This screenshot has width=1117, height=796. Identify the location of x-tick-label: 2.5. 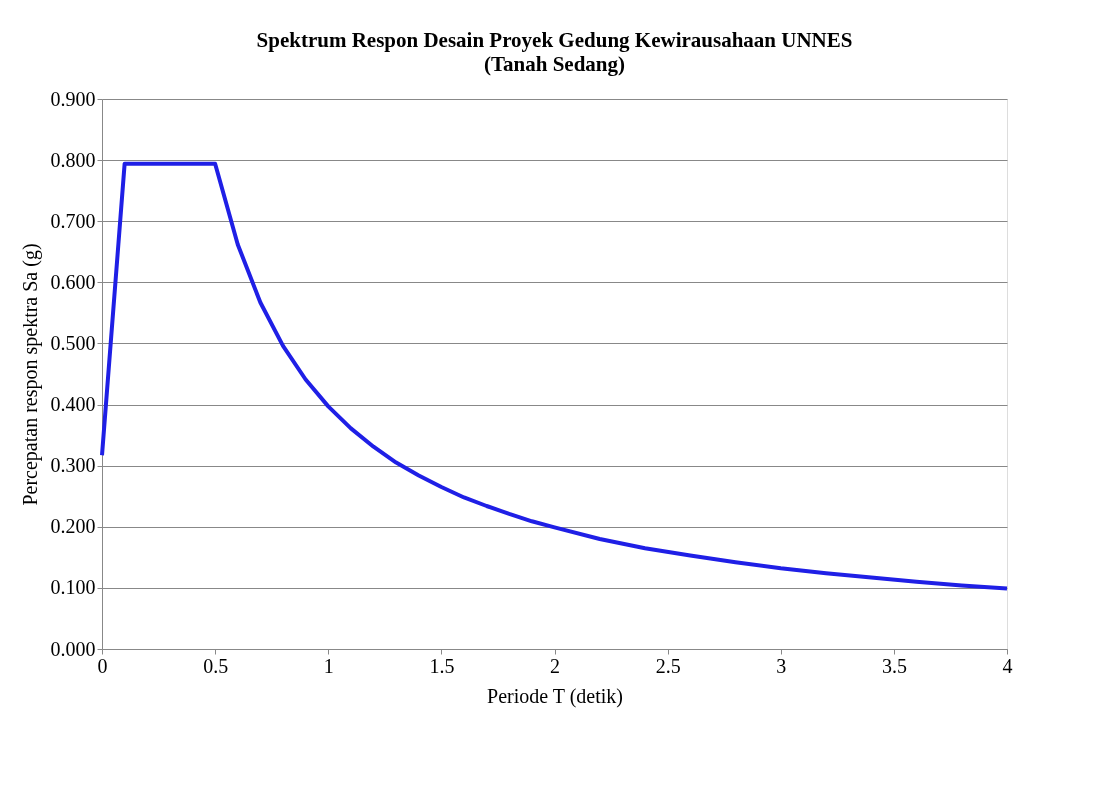
(668, 665).